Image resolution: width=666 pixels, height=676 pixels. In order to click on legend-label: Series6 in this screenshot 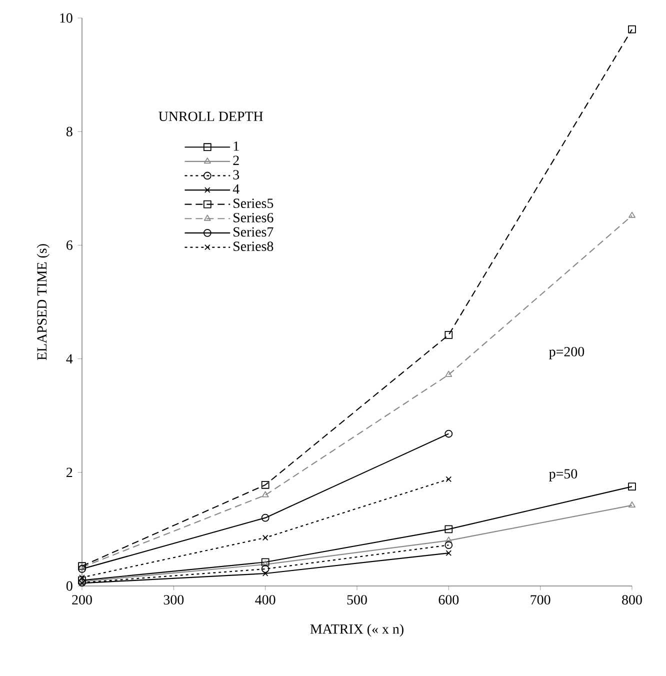, I will do `click(254, 217)`.